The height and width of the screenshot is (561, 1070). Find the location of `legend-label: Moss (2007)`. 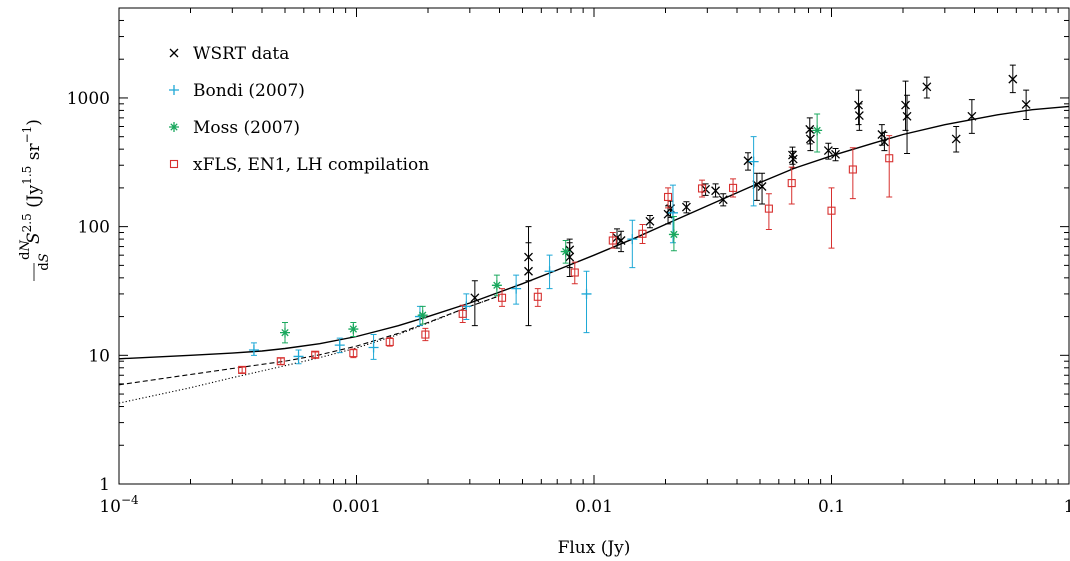

legend-label: Moss (2007) is located at coordinates (246, 128).